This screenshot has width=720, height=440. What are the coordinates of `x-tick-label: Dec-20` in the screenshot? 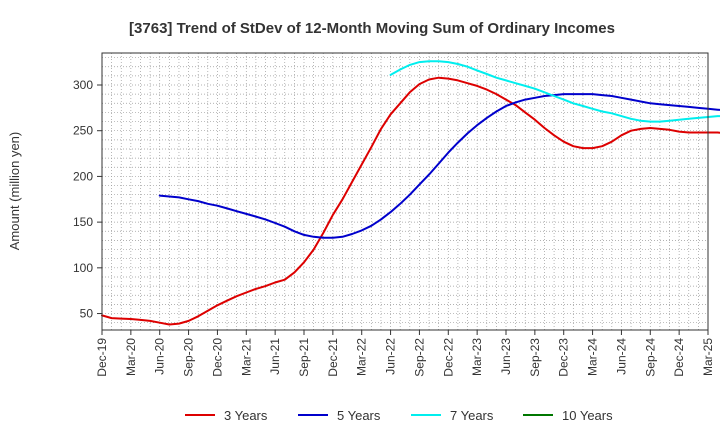 It's located at (217, 357).